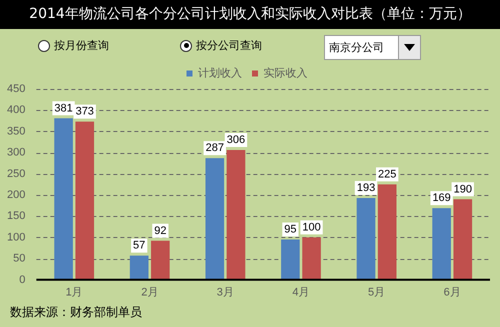 Image resolution: width=500 pixels, height=327 pixels. What do you see at coordinates (139, 246) in the screenshot?
I see `data-label: 57` at bounding box center [139, 246].